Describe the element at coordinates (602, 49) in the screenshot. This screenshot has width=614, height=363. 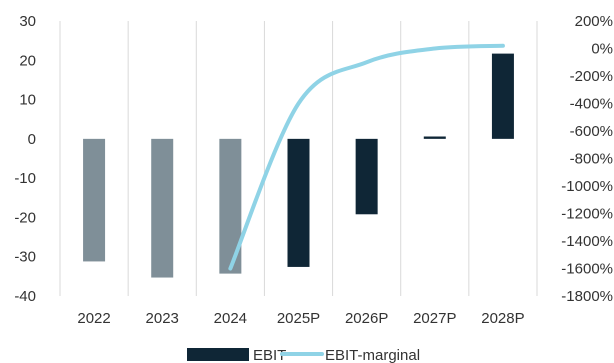
I see `y2-tick-label: 0%` at that location.